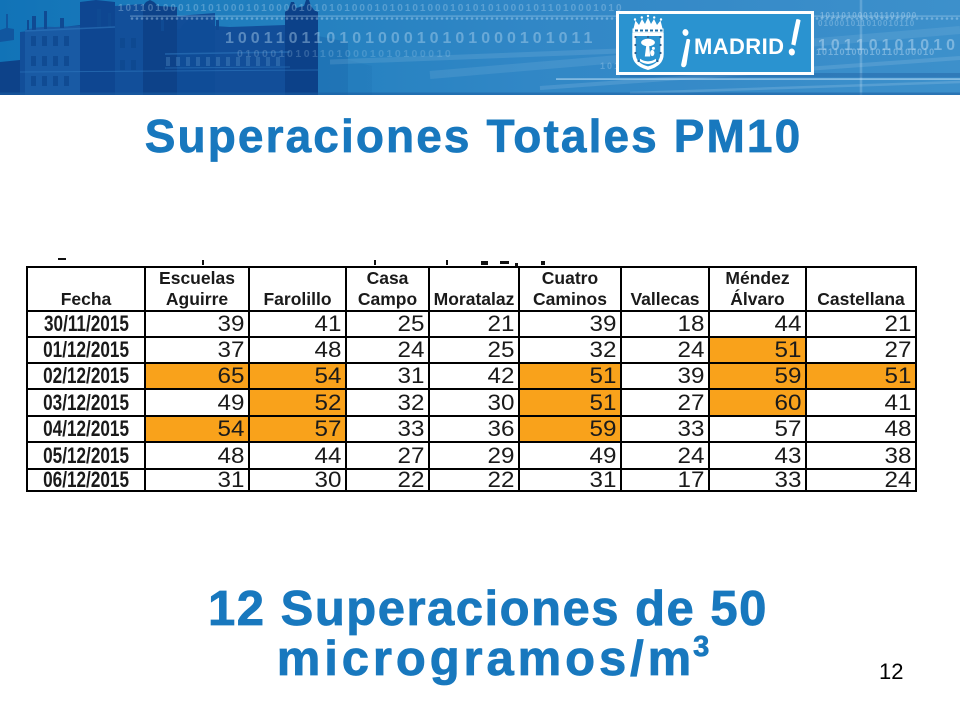  I want to click on svg-text: 101101000101101000, so click(868, 15).